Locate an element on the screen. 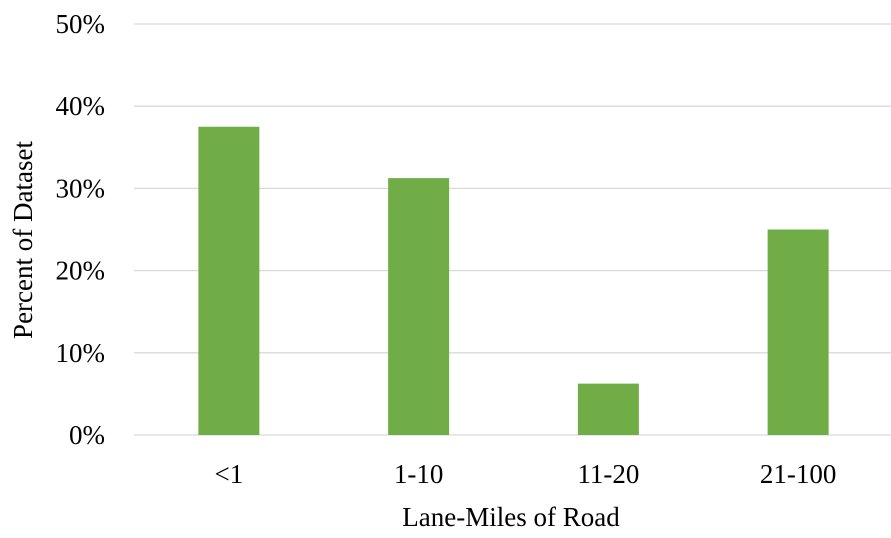  x-tick-label: 21-100 is located at coordinates (798, 474).